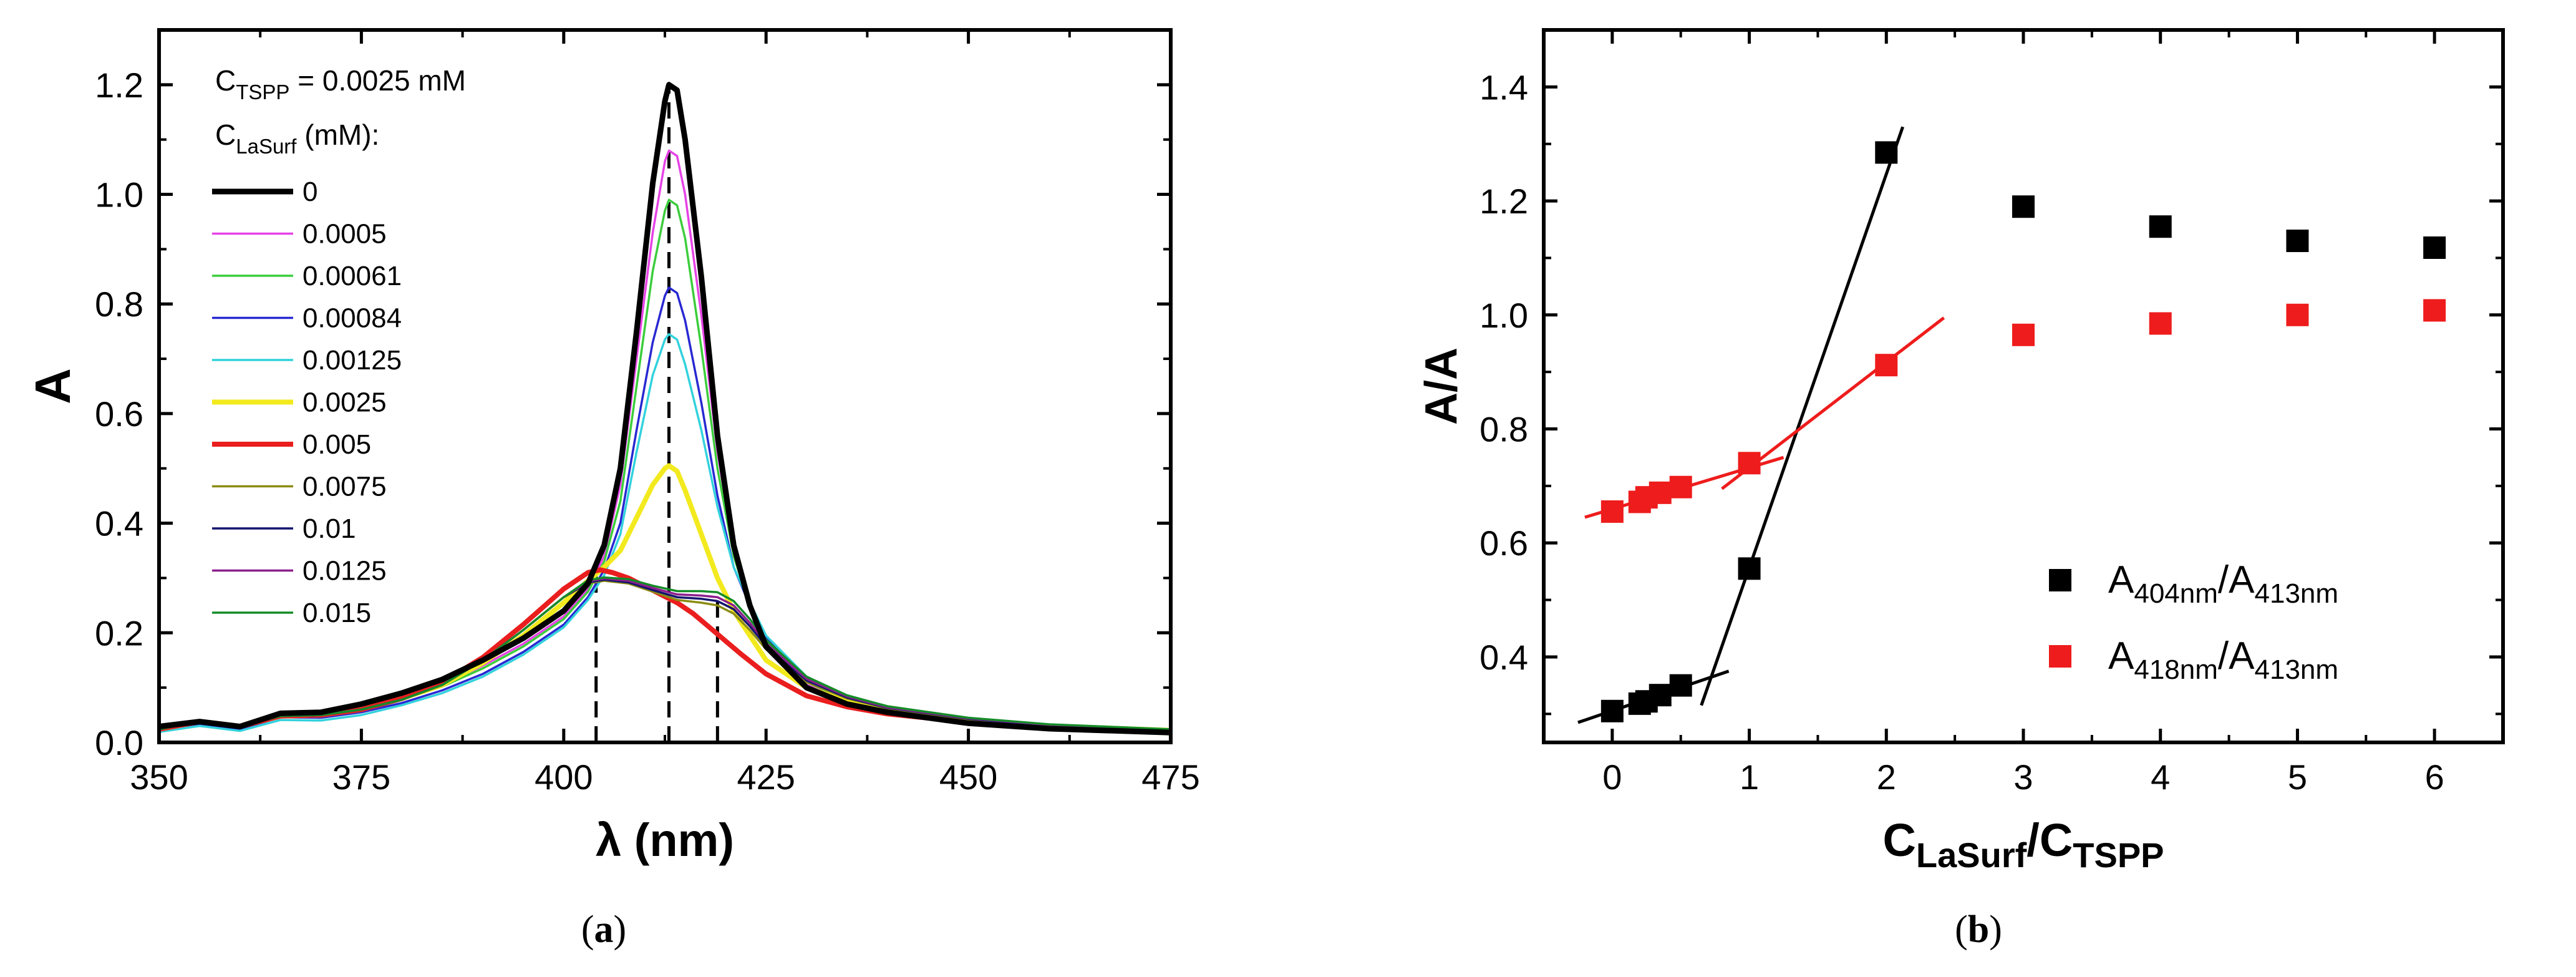 This screenshot has width=2576, height=977. I want to click on y-tick-label-b: 1.0, so click(1503, 315).